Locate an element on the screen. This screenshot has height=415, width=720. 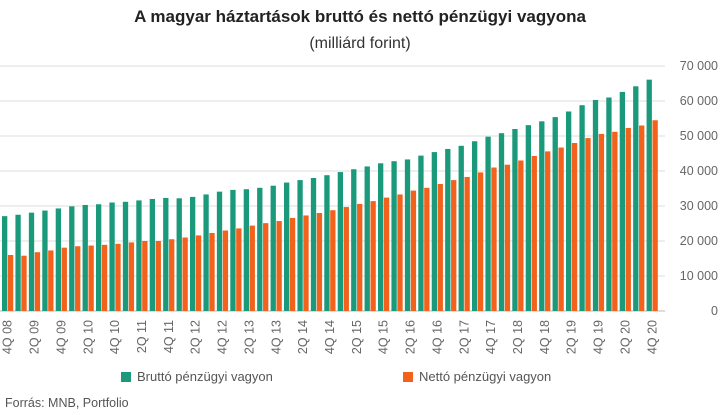
x-tick-label: 2Q 18 is located at coordinates (518, 337).